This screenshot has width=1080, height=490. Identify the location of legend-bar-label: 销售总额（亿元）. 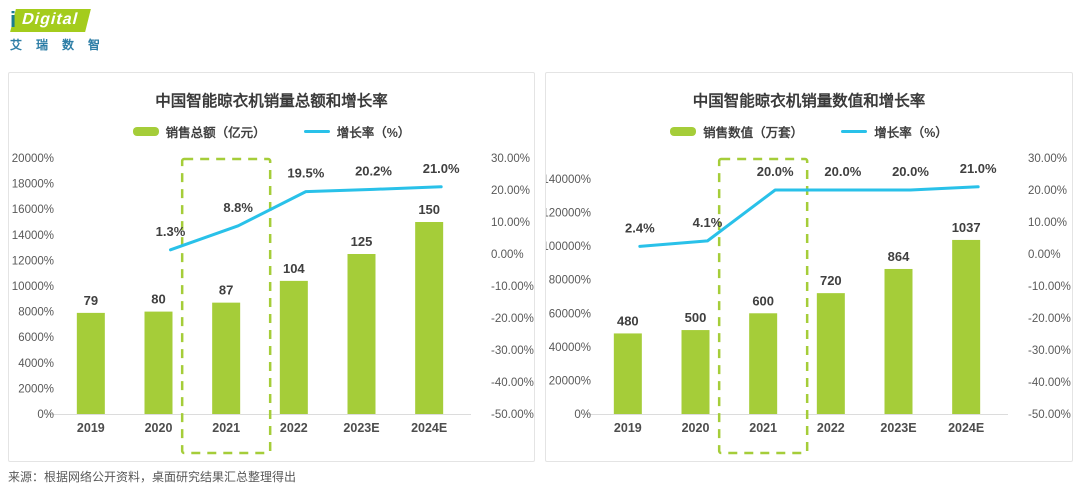
(215, 132).